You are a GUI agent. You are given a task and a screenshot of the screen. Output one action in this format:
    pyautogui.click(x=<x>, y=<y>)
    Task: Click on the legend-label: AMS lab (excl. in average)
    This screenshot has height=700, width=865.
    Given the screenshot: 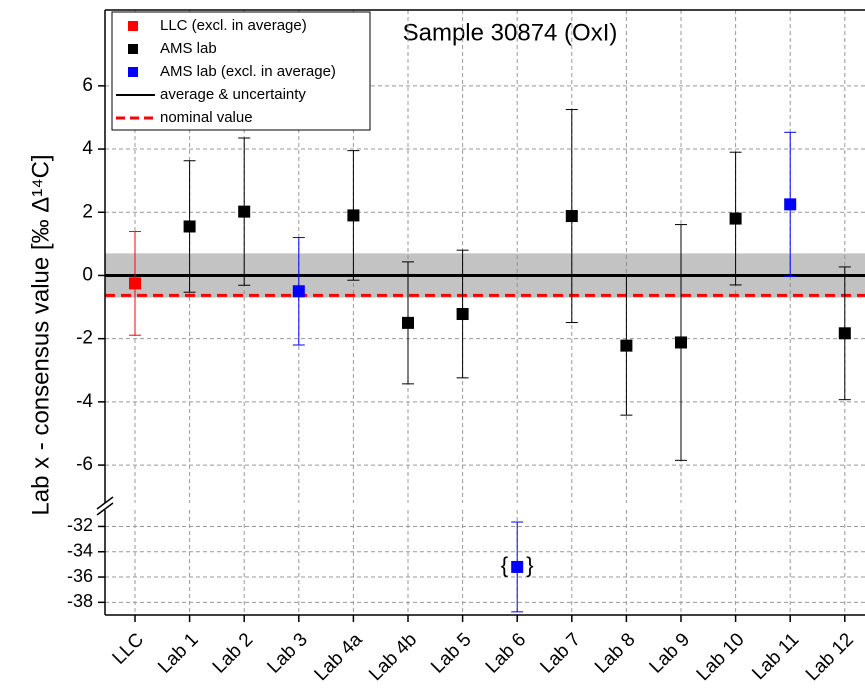 What is the action you would take?
    pyautogui.click(x=248, y=71)
    